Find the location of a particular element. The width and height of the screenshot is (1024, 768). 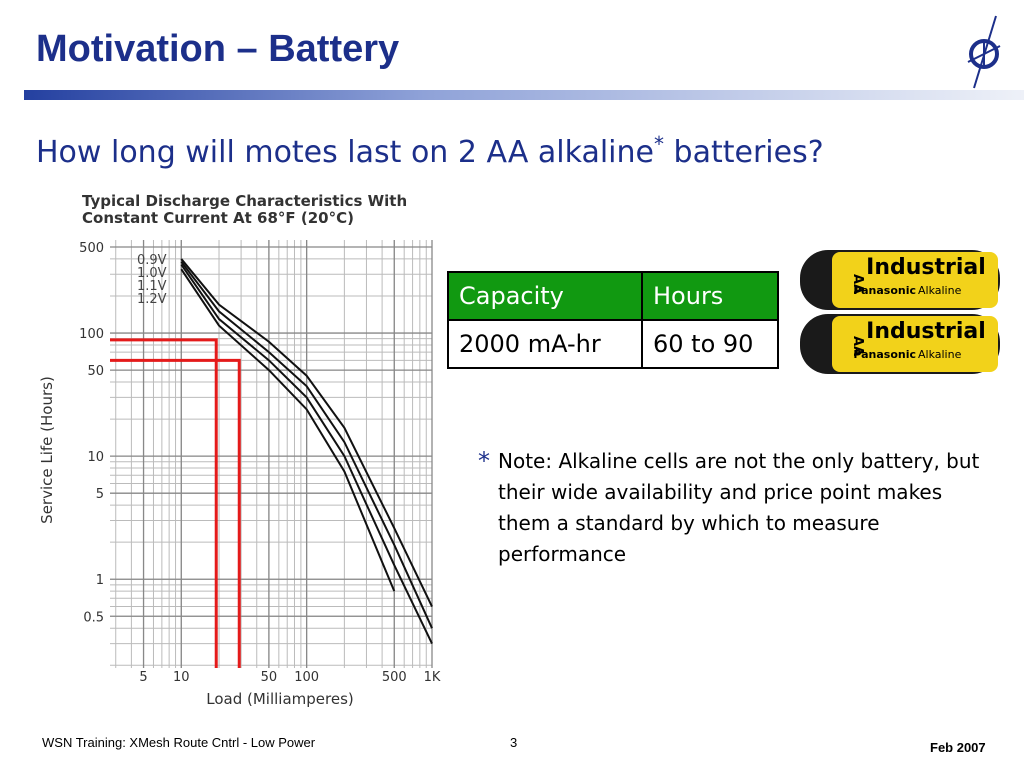

x-tick-label: 10 is located at coordinates (181, 677).